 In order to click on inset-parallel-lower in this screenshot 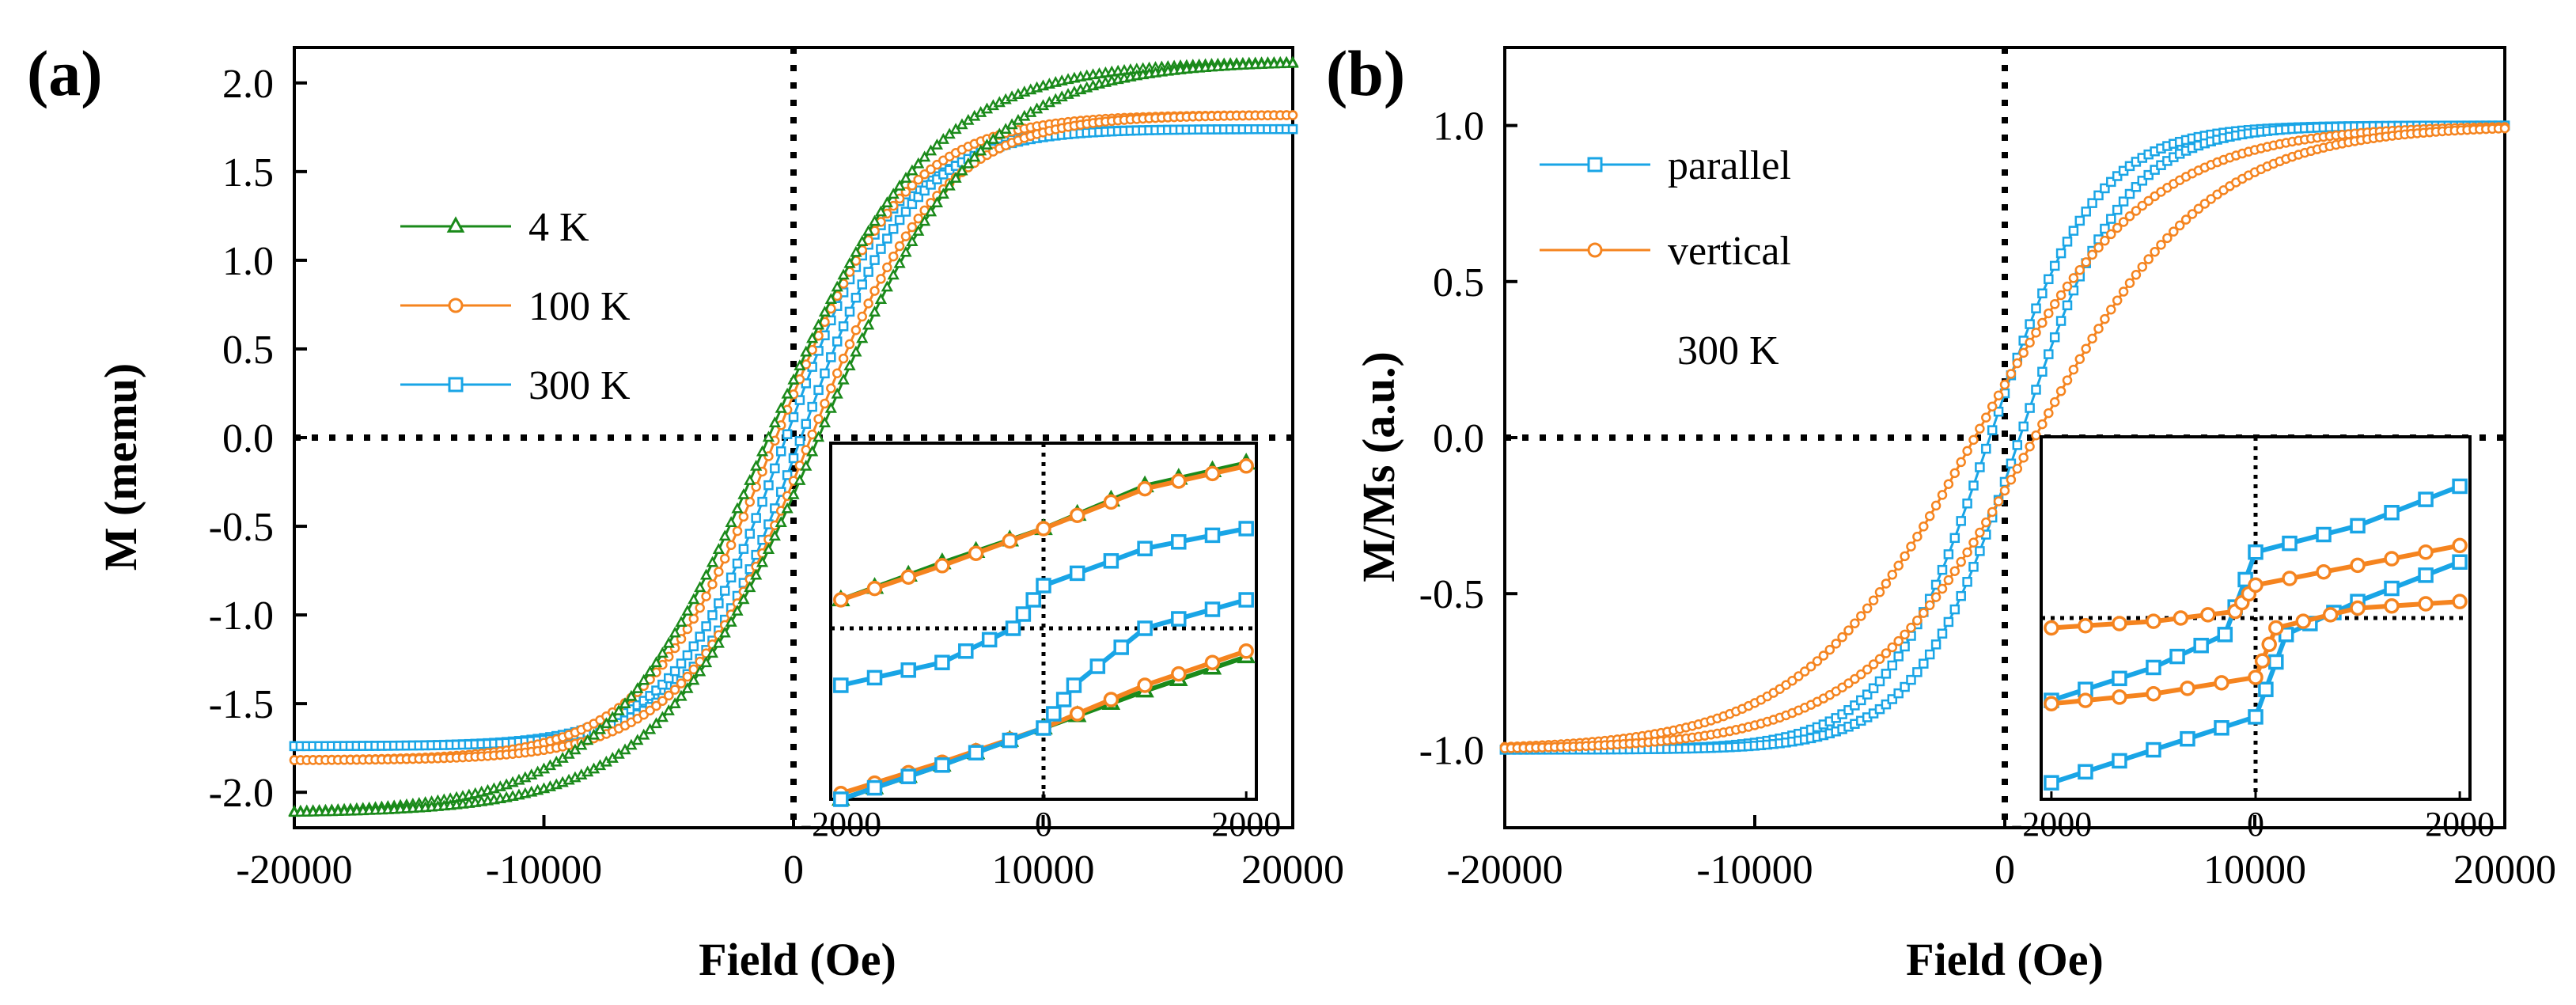, I will do `click(2255, 672)`.